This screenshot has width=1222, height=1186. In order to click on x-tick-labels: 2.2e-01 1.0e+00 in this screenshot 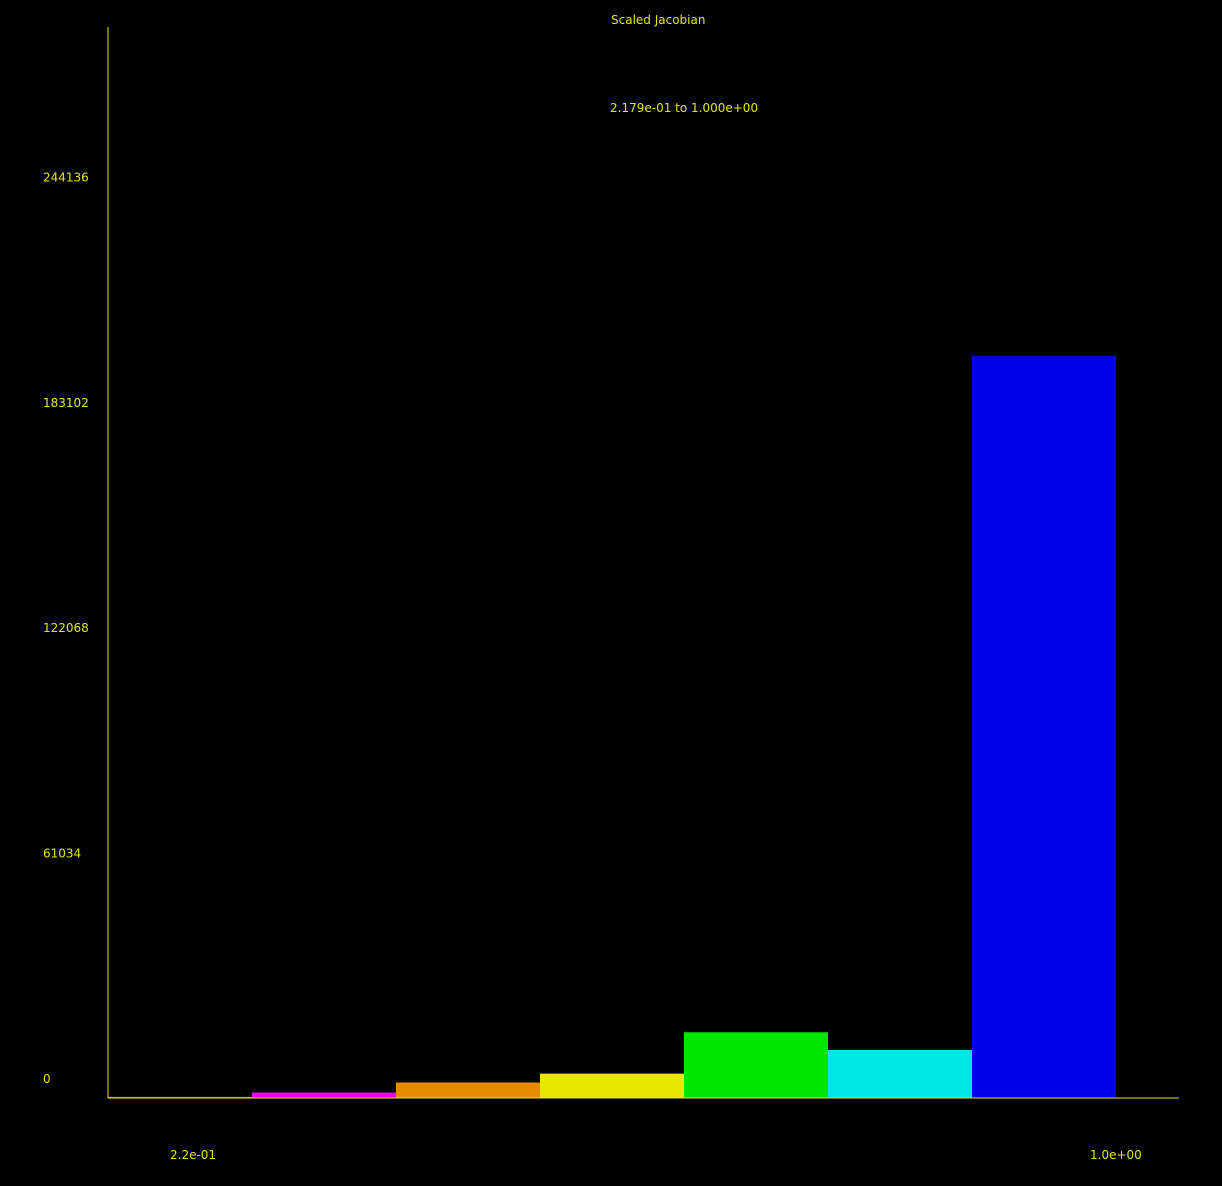, I will do `click(656, 1155)`.